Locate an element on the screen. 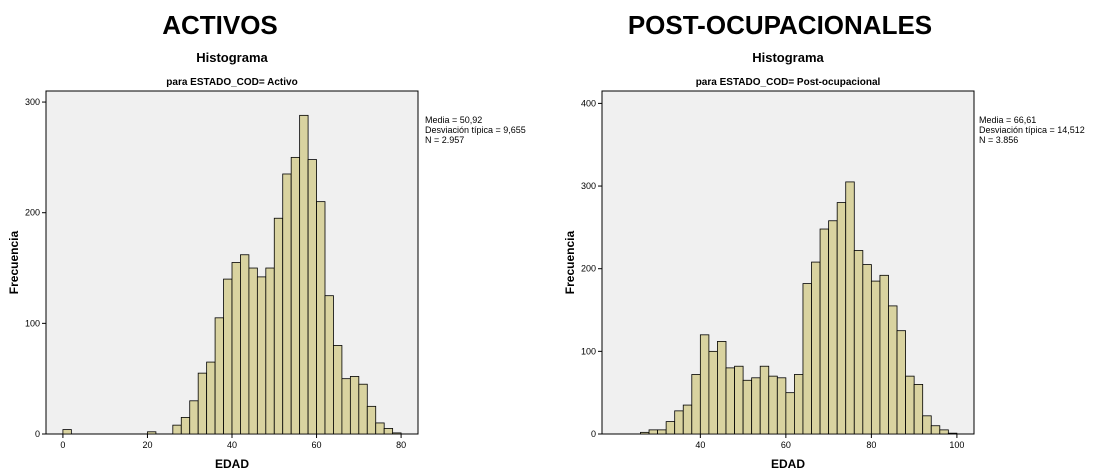  chart-subtitle: para ESTADO_COD= Activo is located at coordinates (231, 82).